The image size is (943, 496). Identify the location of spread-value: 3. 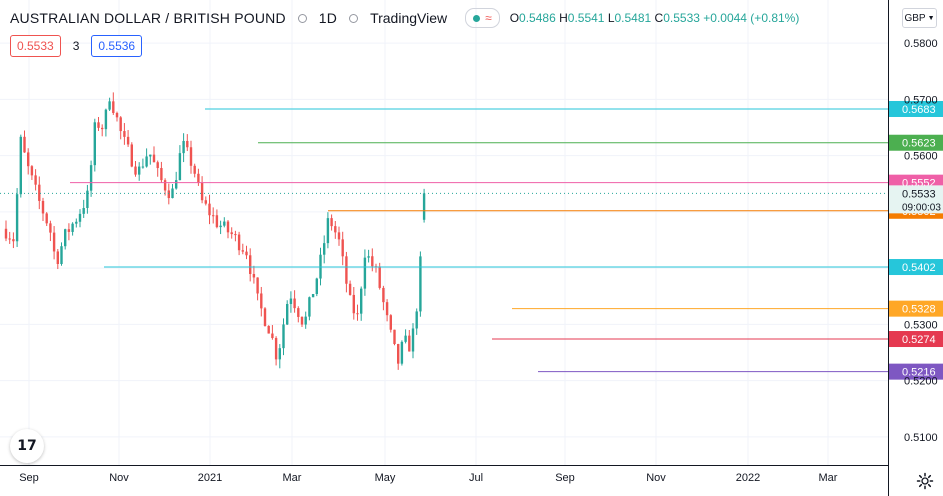
(76, 46).